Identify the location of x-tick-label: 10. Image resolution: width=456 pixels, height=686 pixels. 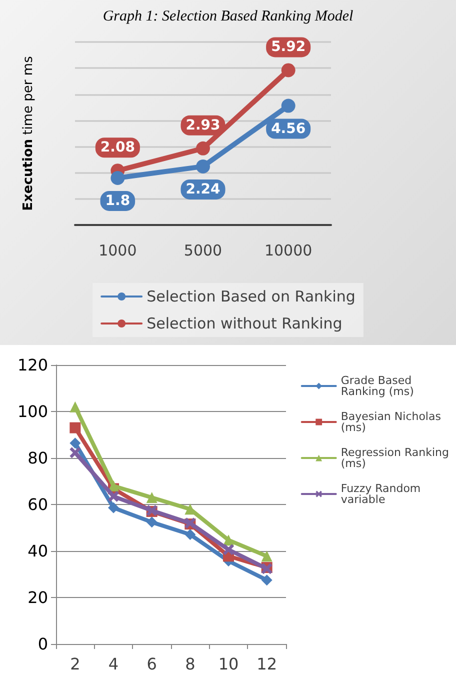
(228, 664).